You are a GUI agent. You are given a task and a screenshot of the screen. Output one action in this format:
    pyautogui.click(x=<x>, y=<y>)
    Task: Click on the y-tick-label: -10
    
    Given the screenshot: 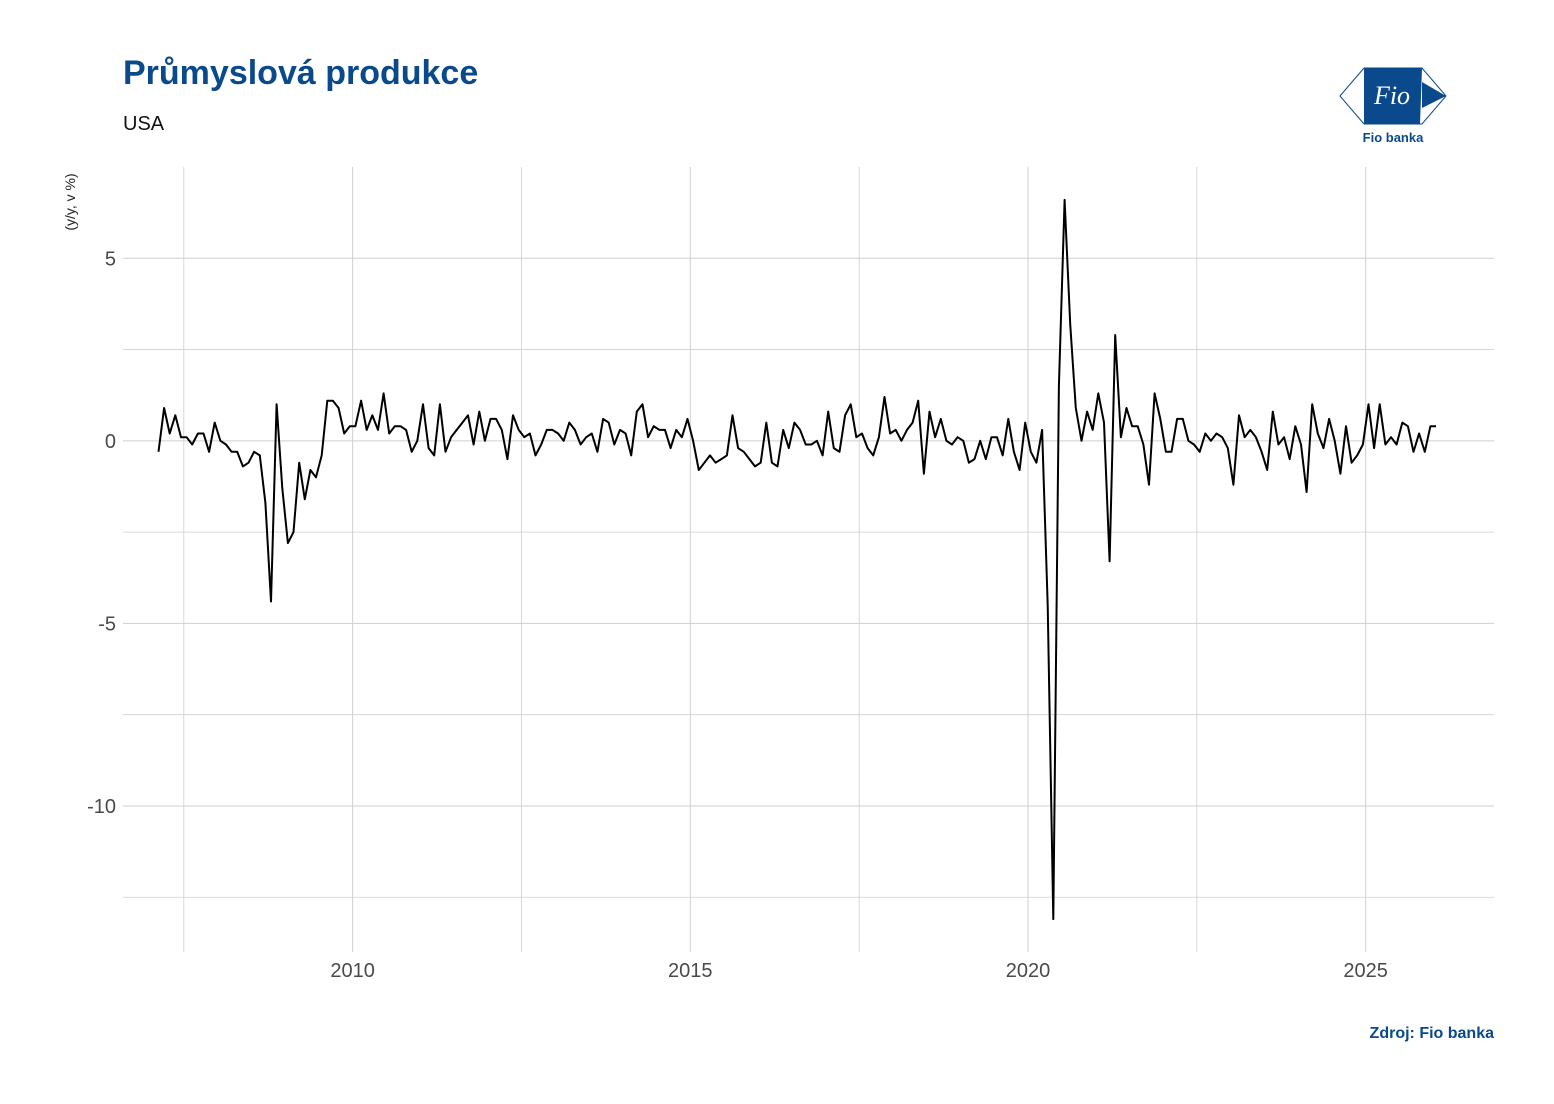 What is the action you would take?
    pyautogui.click(x=101, y=807)
    